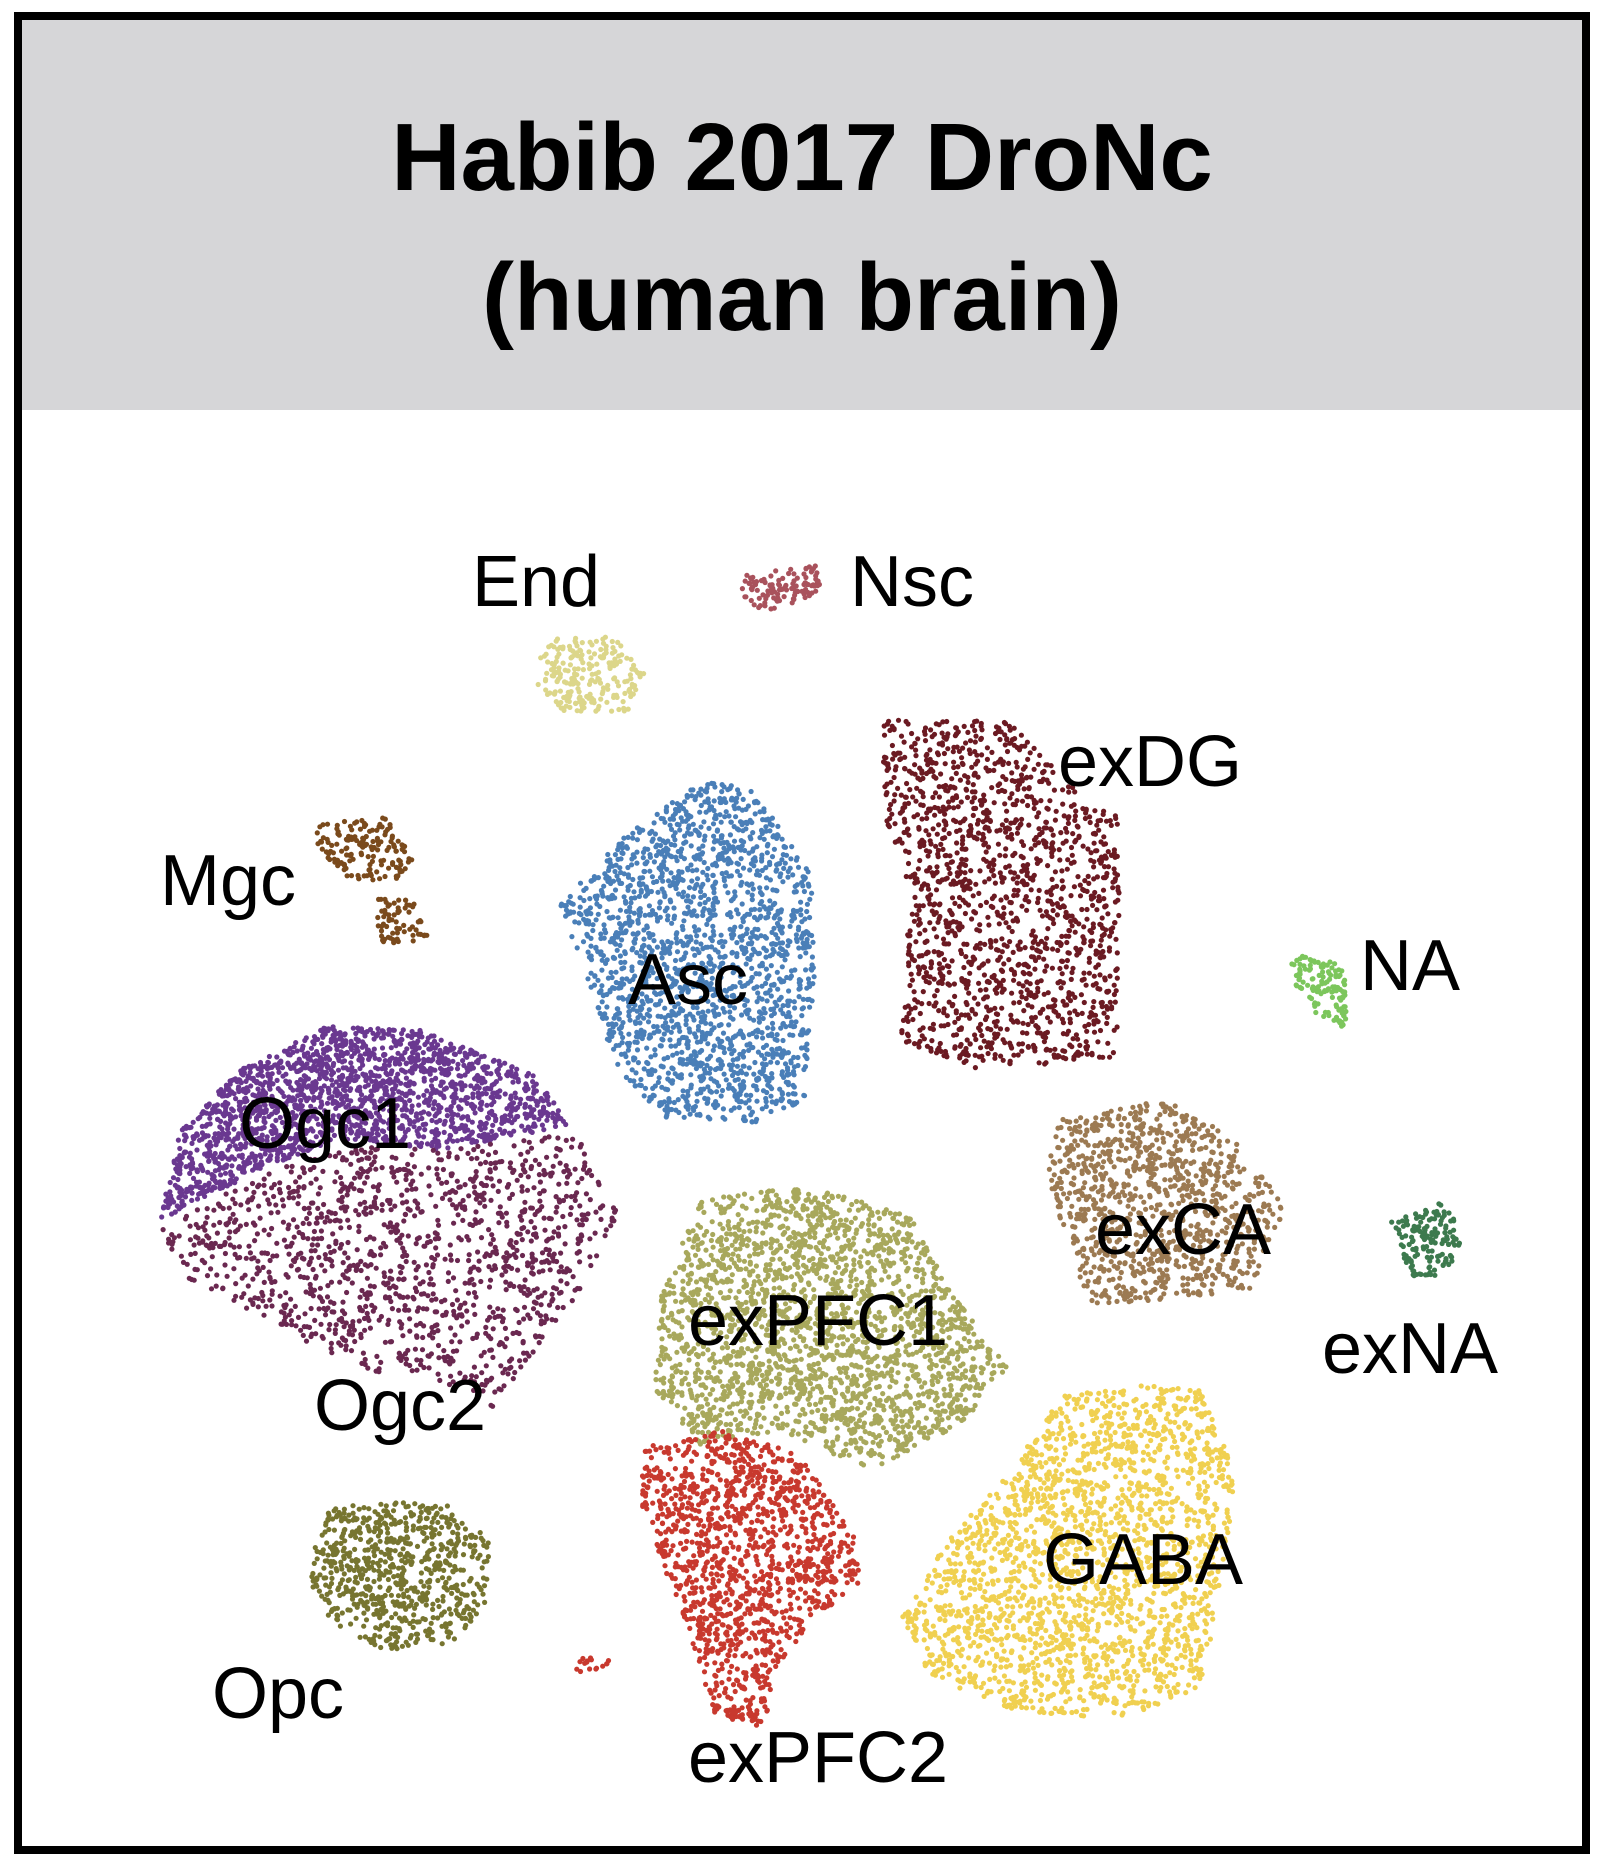  What do you see at coordinates (1305, 969) in the screenshot?
I see `point-na` at bounding box center [1305, 969].